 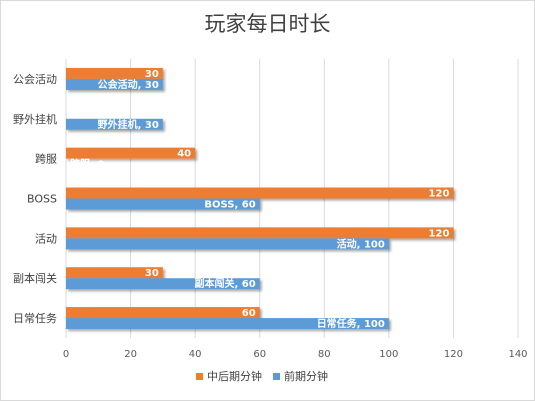 What do you see at coordinates (517, 354) in the screenshot?
I see `x-tick-label: 140` at bounding box center [517, 354].